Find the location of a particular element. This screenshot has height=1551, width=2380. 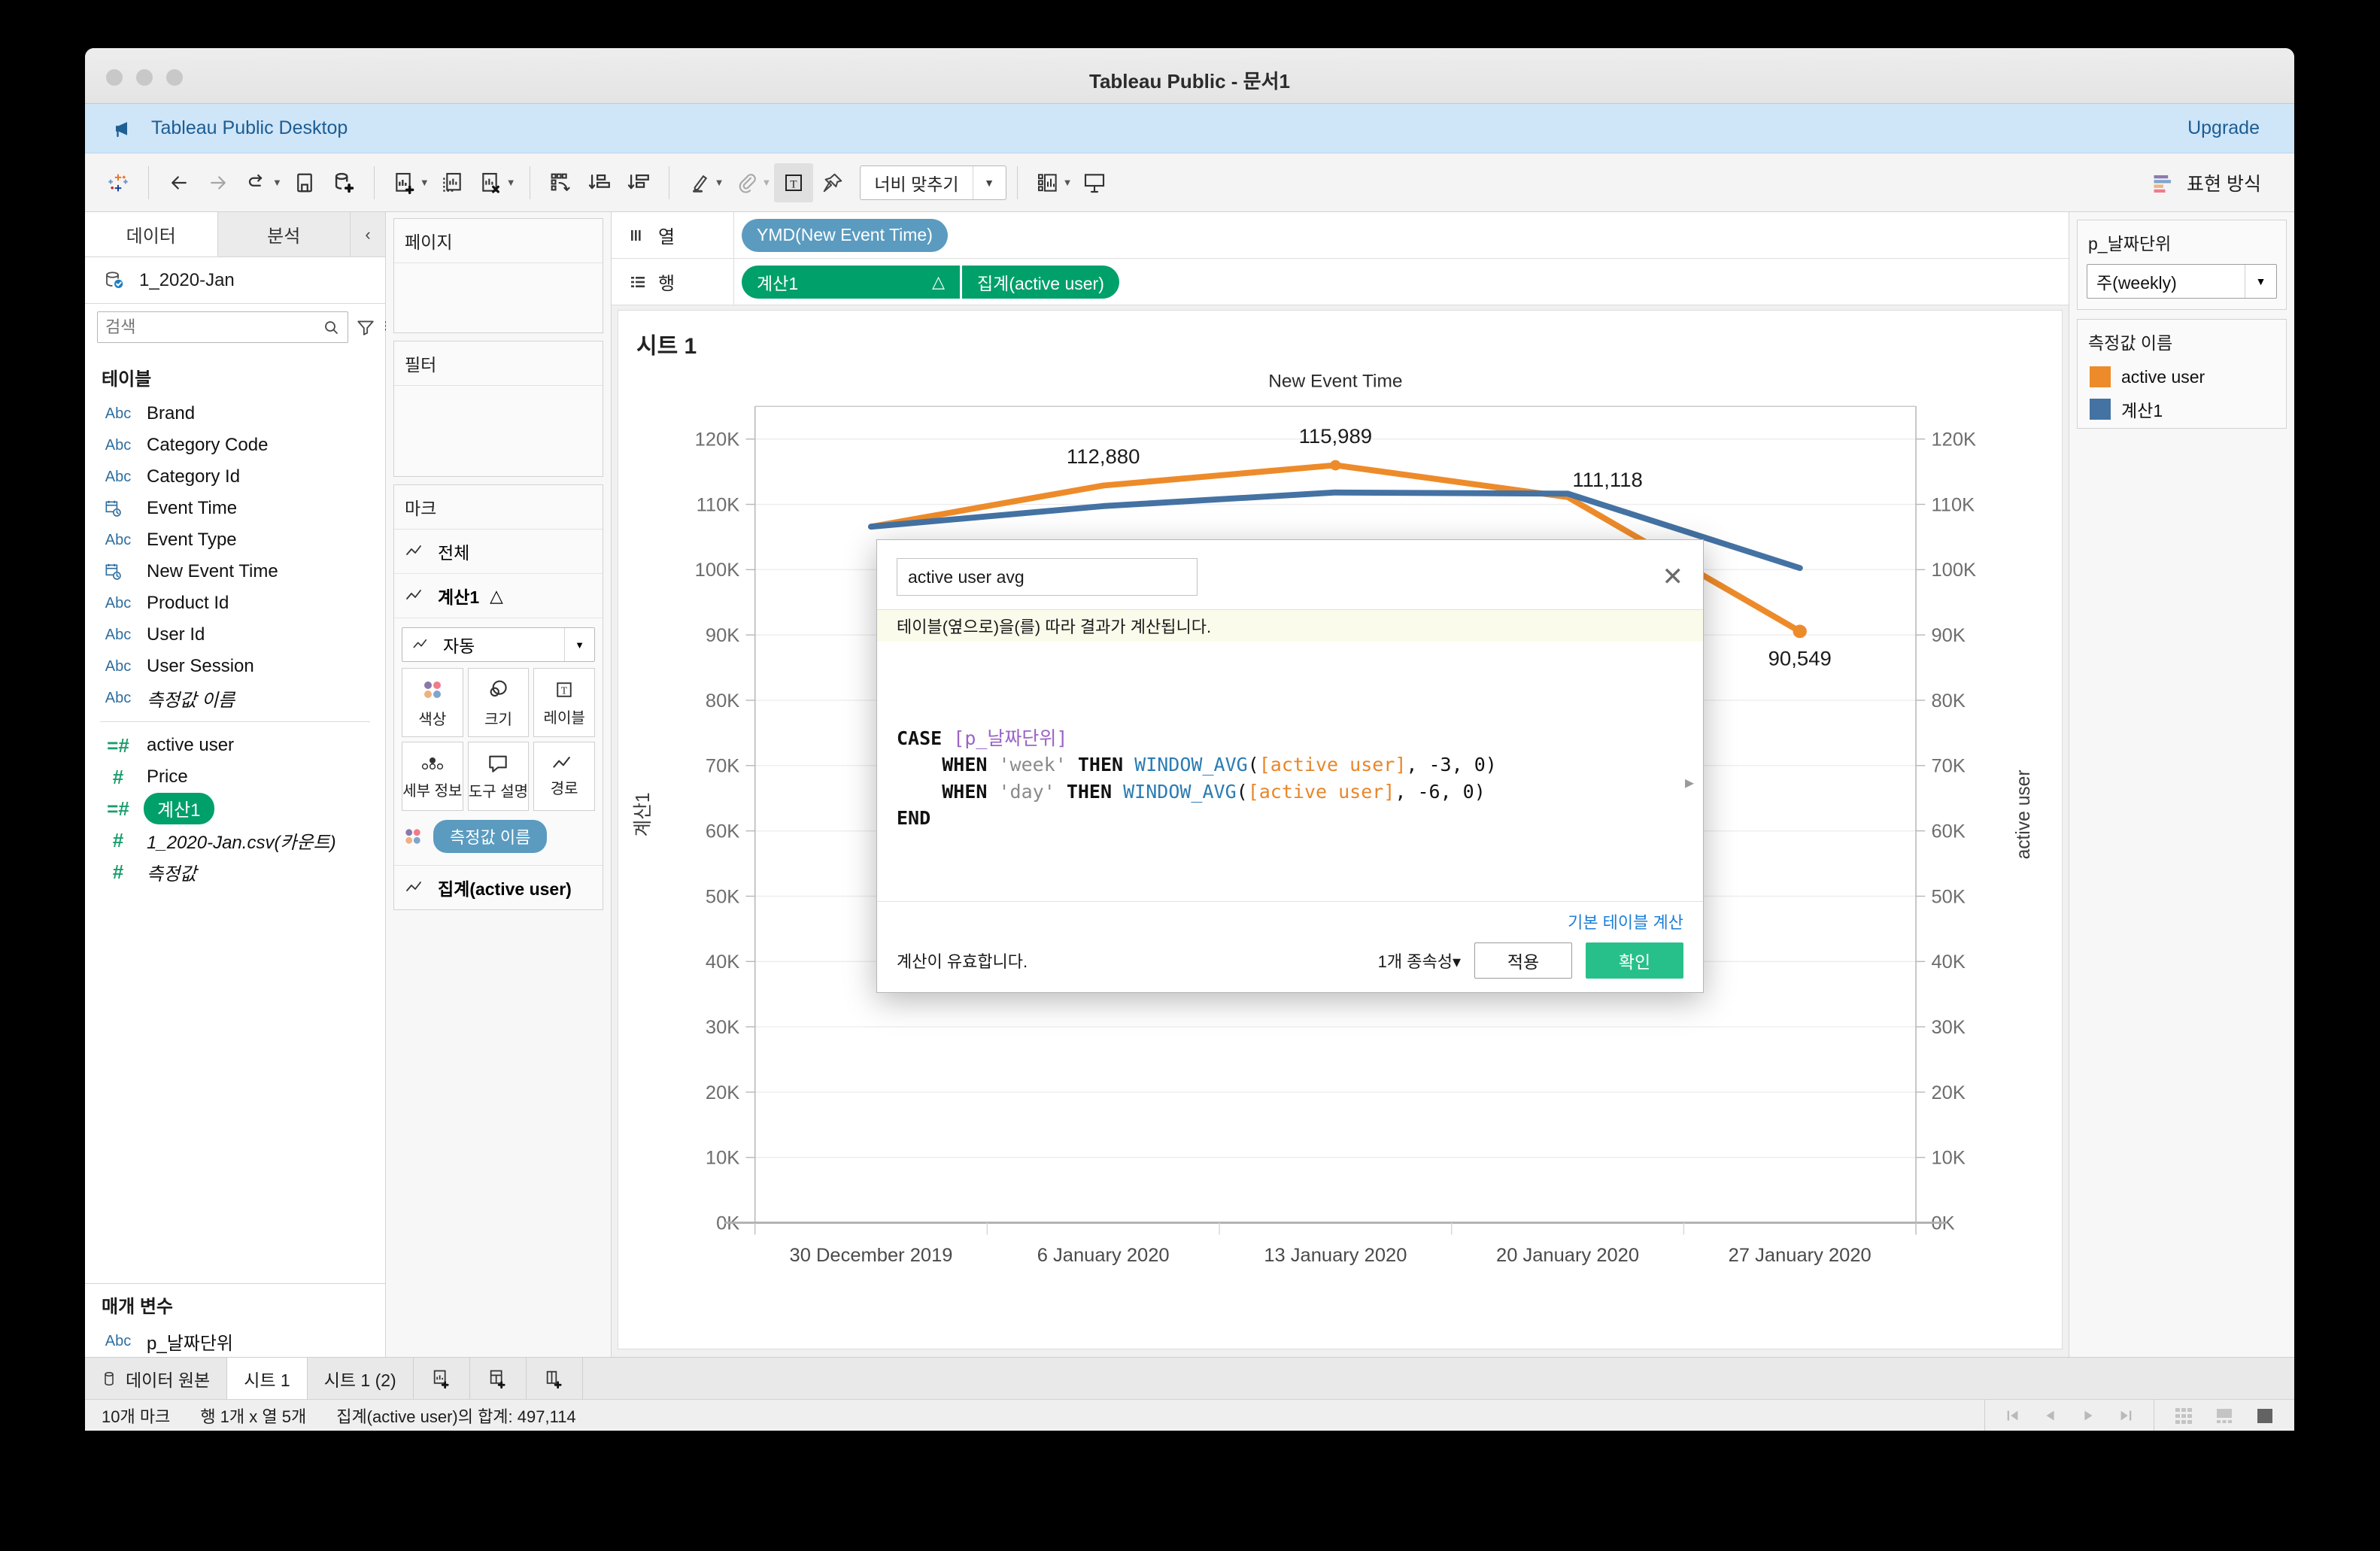

prev-page-icon is located at coordinates (2050, 1416).